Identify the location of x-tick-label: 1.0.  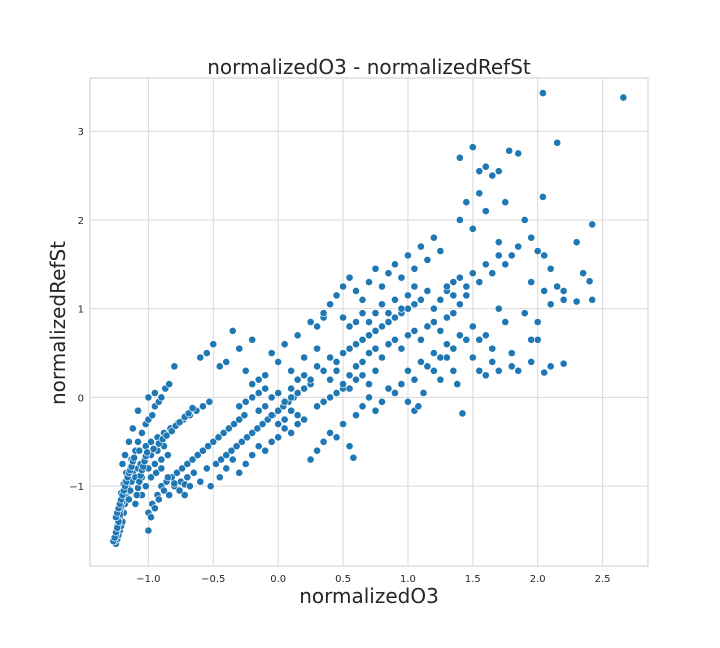
(408, 579).